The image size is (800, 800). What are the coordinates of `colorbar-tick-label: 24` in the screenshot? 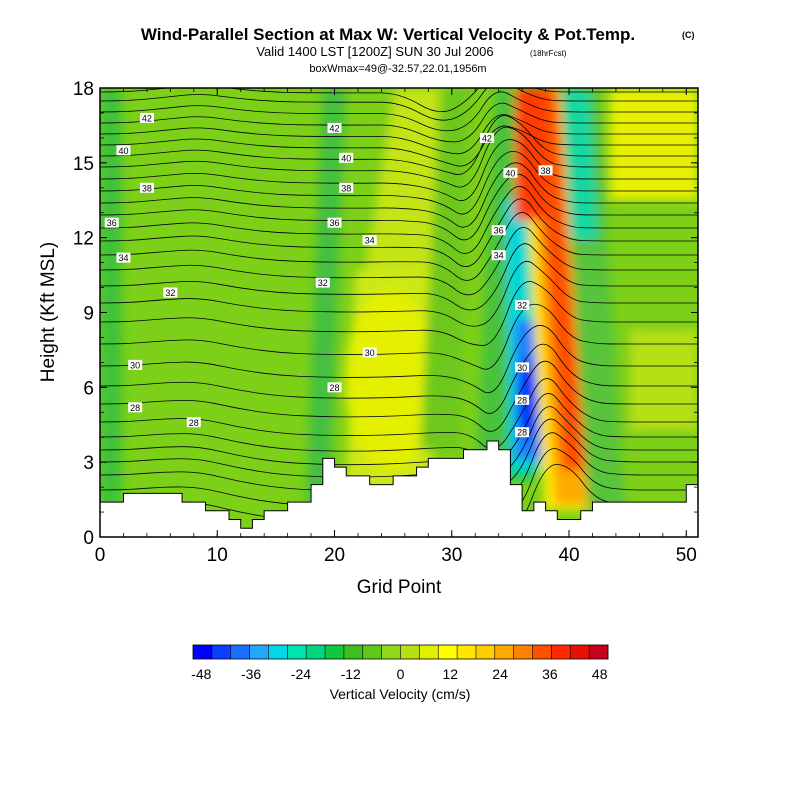 It's located at (500, 674).